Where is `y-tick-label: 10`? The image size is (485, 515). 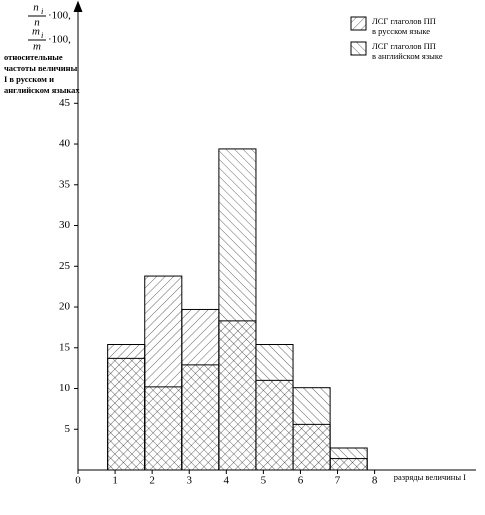 y-tick-label: 10 is located at coordinates (65, 388).